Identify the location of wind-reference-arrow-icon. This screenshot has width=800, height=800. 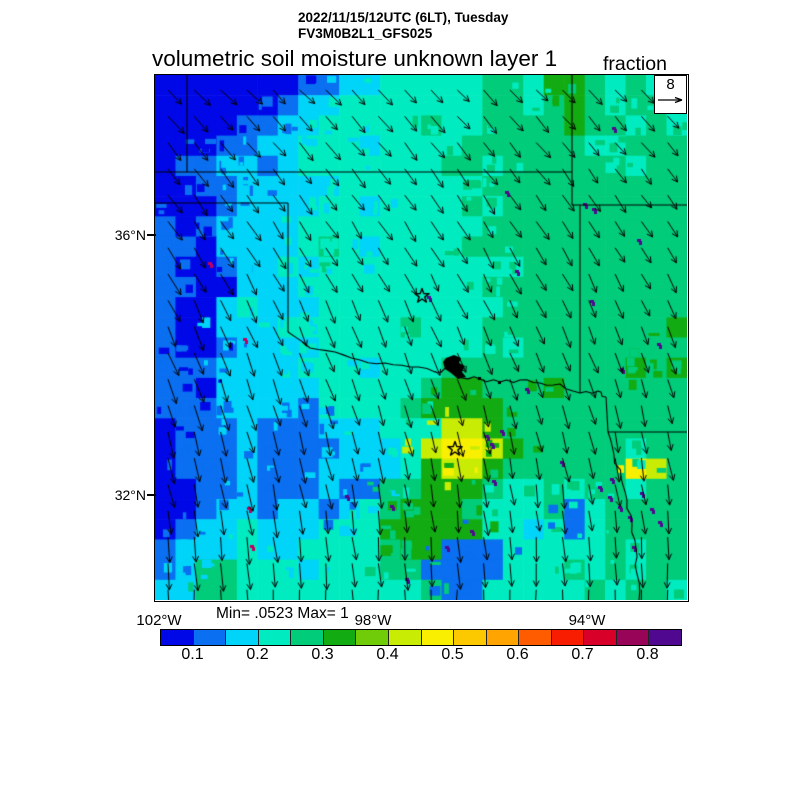
(670, 100).